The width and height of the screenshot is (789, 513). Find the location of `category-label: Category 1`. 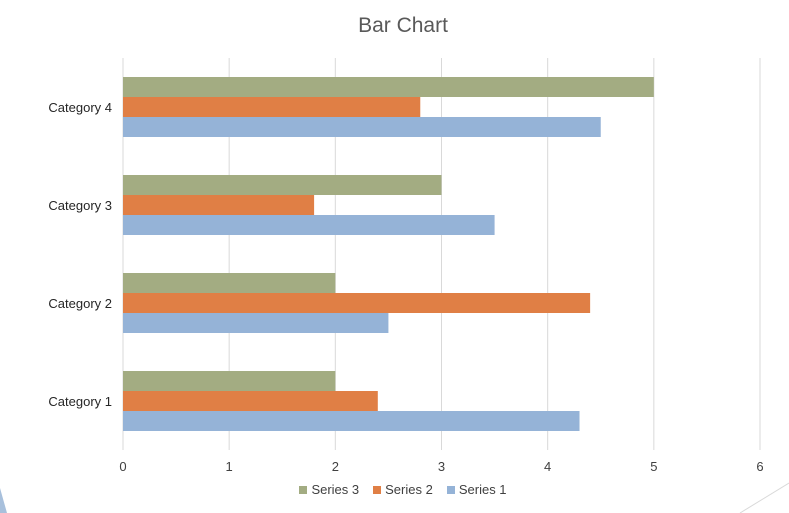

category-label: Category 1 is located at coordinates (80, 401).